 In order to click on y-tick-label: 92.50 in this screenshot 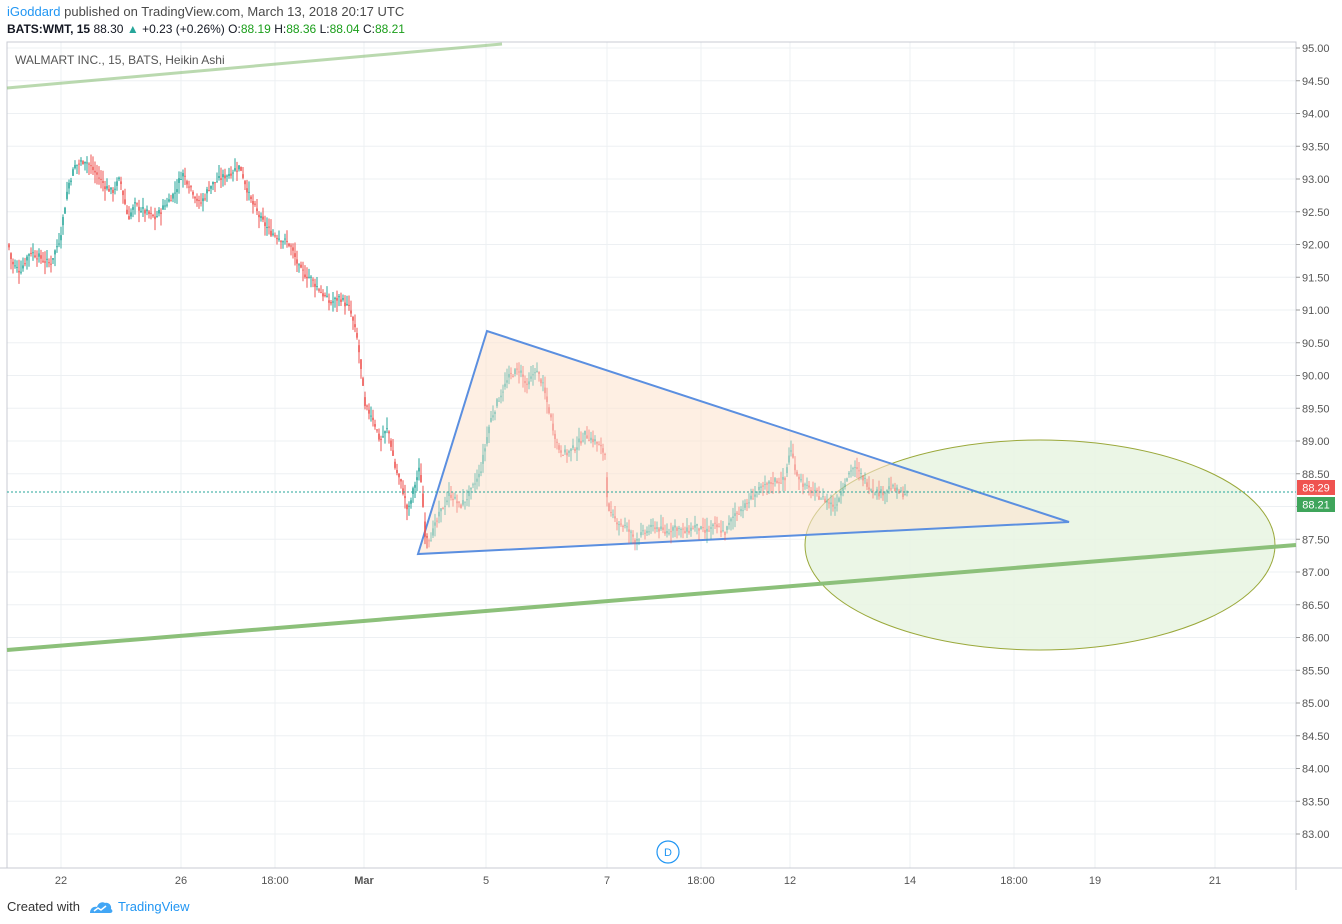, I will do `click(1316, 213)`.